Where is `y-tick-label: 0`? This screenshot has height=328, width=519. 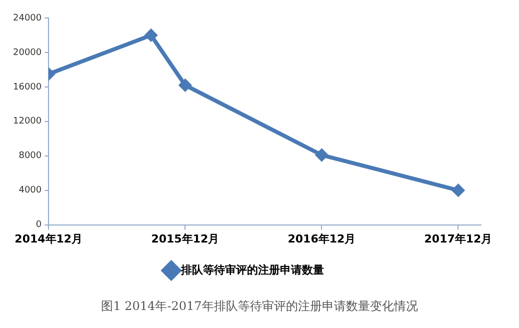
y-tick-label: 0 is located at coordinates (39, 225).